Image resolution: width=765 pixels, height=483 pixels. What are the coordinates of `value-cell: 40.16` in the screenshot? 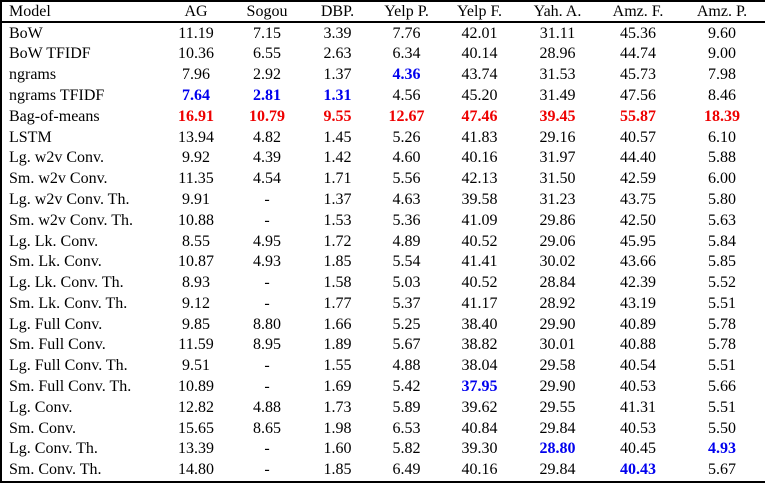 It's located at (479, 158).